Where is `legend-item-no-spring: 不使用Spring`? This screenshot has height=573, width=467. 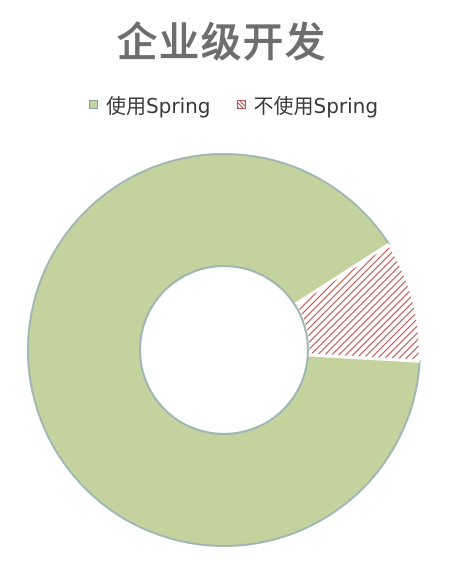
legend-item-no-spring: 不使用Spring is located at coordinates (307, 104).